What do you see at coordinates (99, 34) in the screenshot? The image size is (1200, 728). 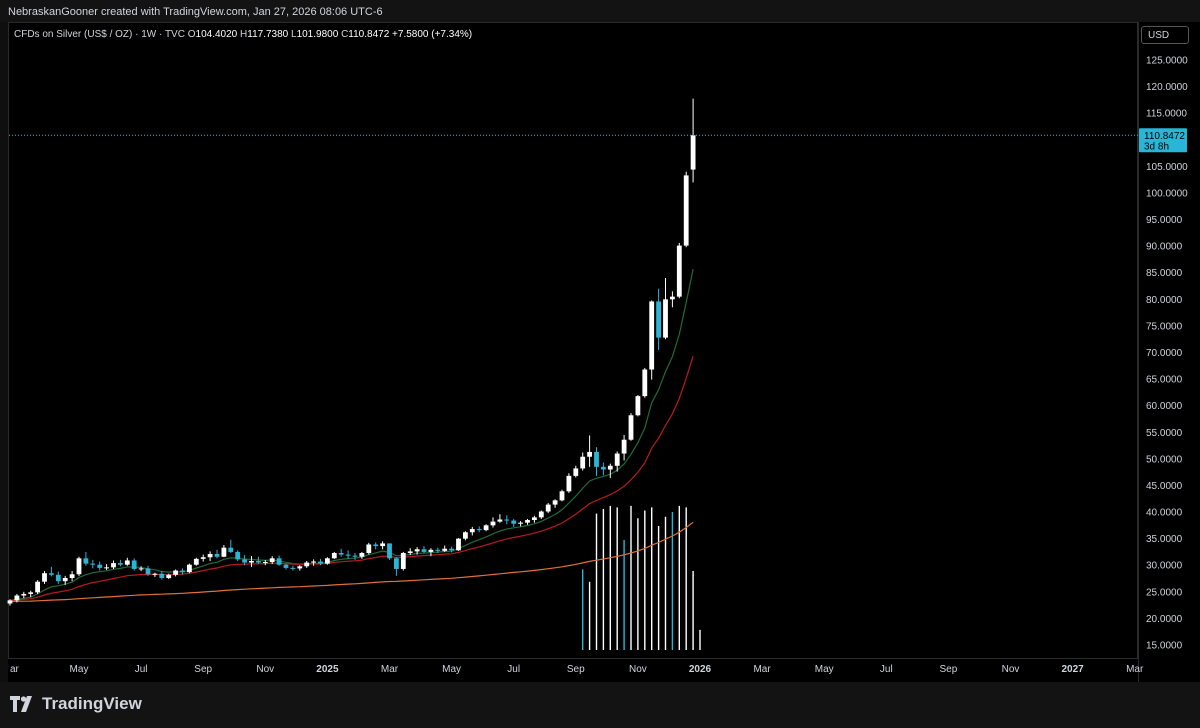 I see `legend-symbol: CFDs on Silver (US$ / OZ) · 1W · TVC` at bounding box center [99, 34].